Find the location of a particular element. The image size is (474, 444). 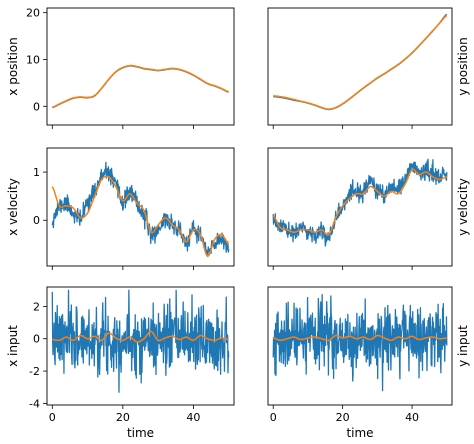

y-tick-label: -4 is located at coordinates (34, 403).